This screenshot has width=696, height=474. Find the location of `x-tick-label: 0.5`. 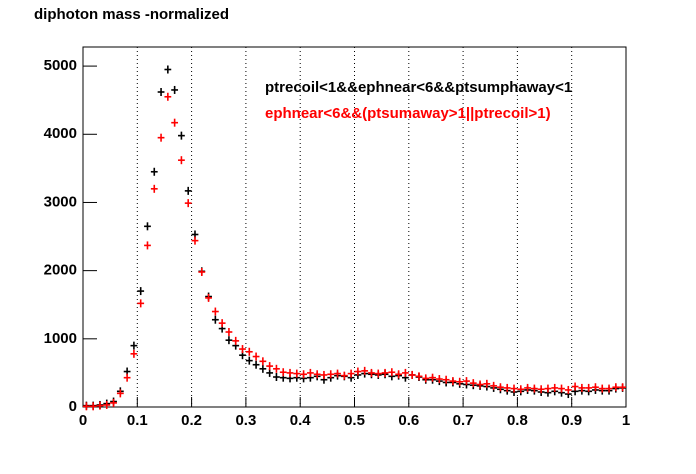

x-tick-label: 0.5 is located at coordinates (354, 420).